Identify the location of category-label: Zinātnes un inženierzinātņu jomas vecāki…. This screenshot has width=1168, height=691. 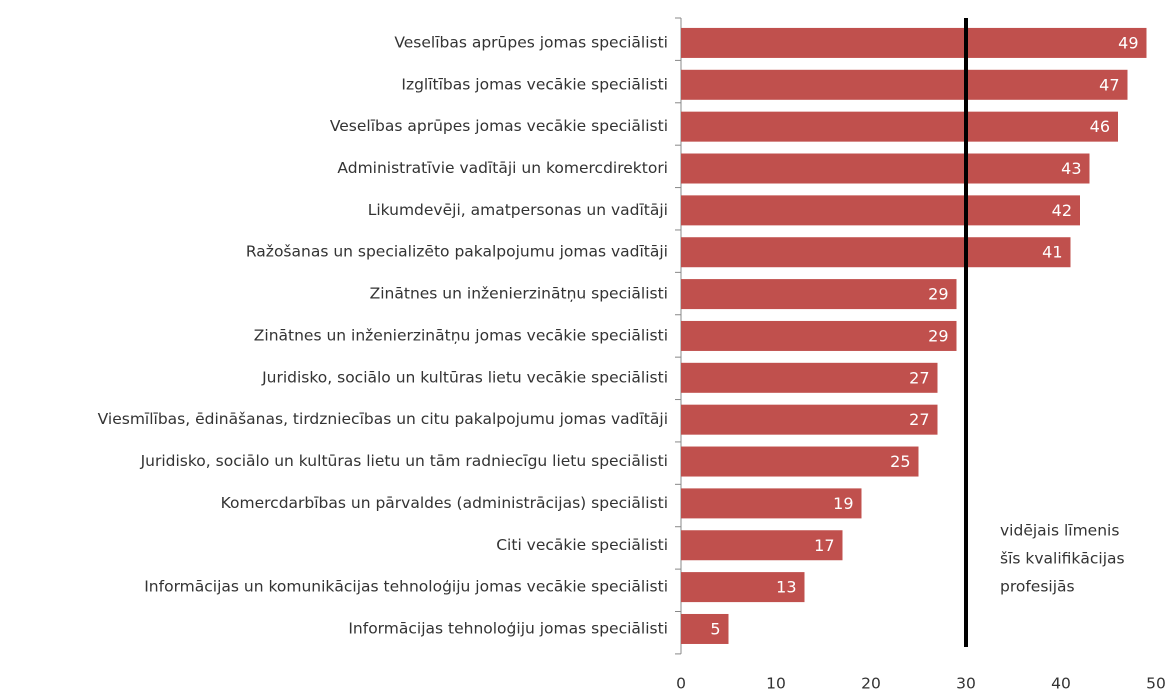
(461, 335).